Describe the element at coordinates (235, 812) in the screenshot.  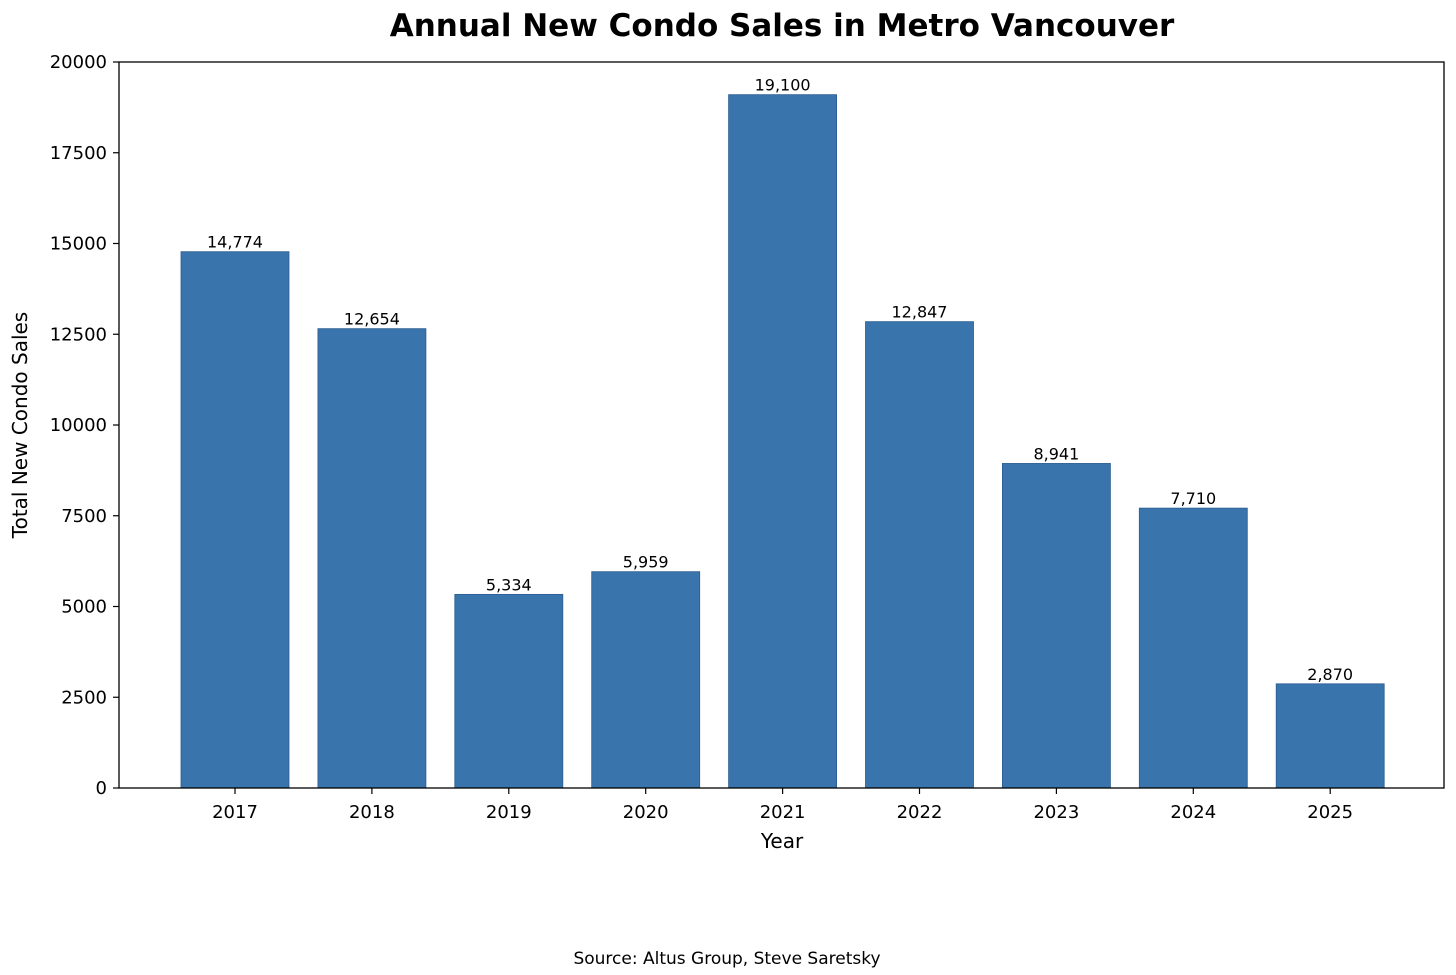
I see `x-tick-label-2017: 2017` at that location.